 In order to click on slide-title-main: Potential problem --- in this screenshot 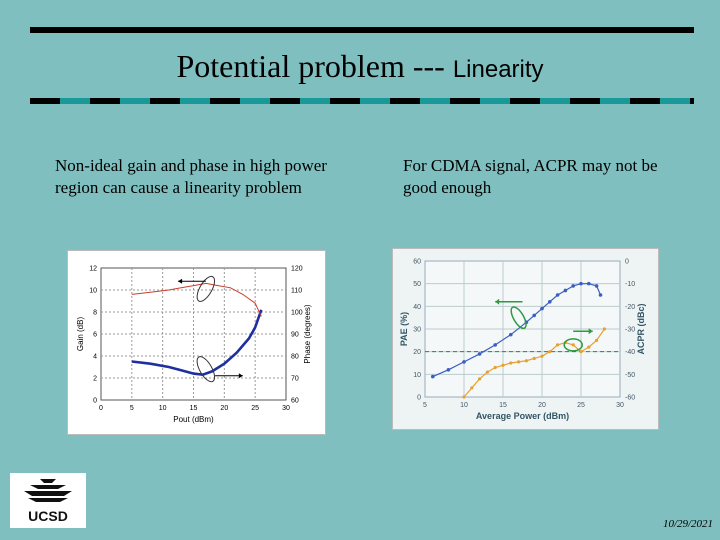, I will do `click(310, 66)`.